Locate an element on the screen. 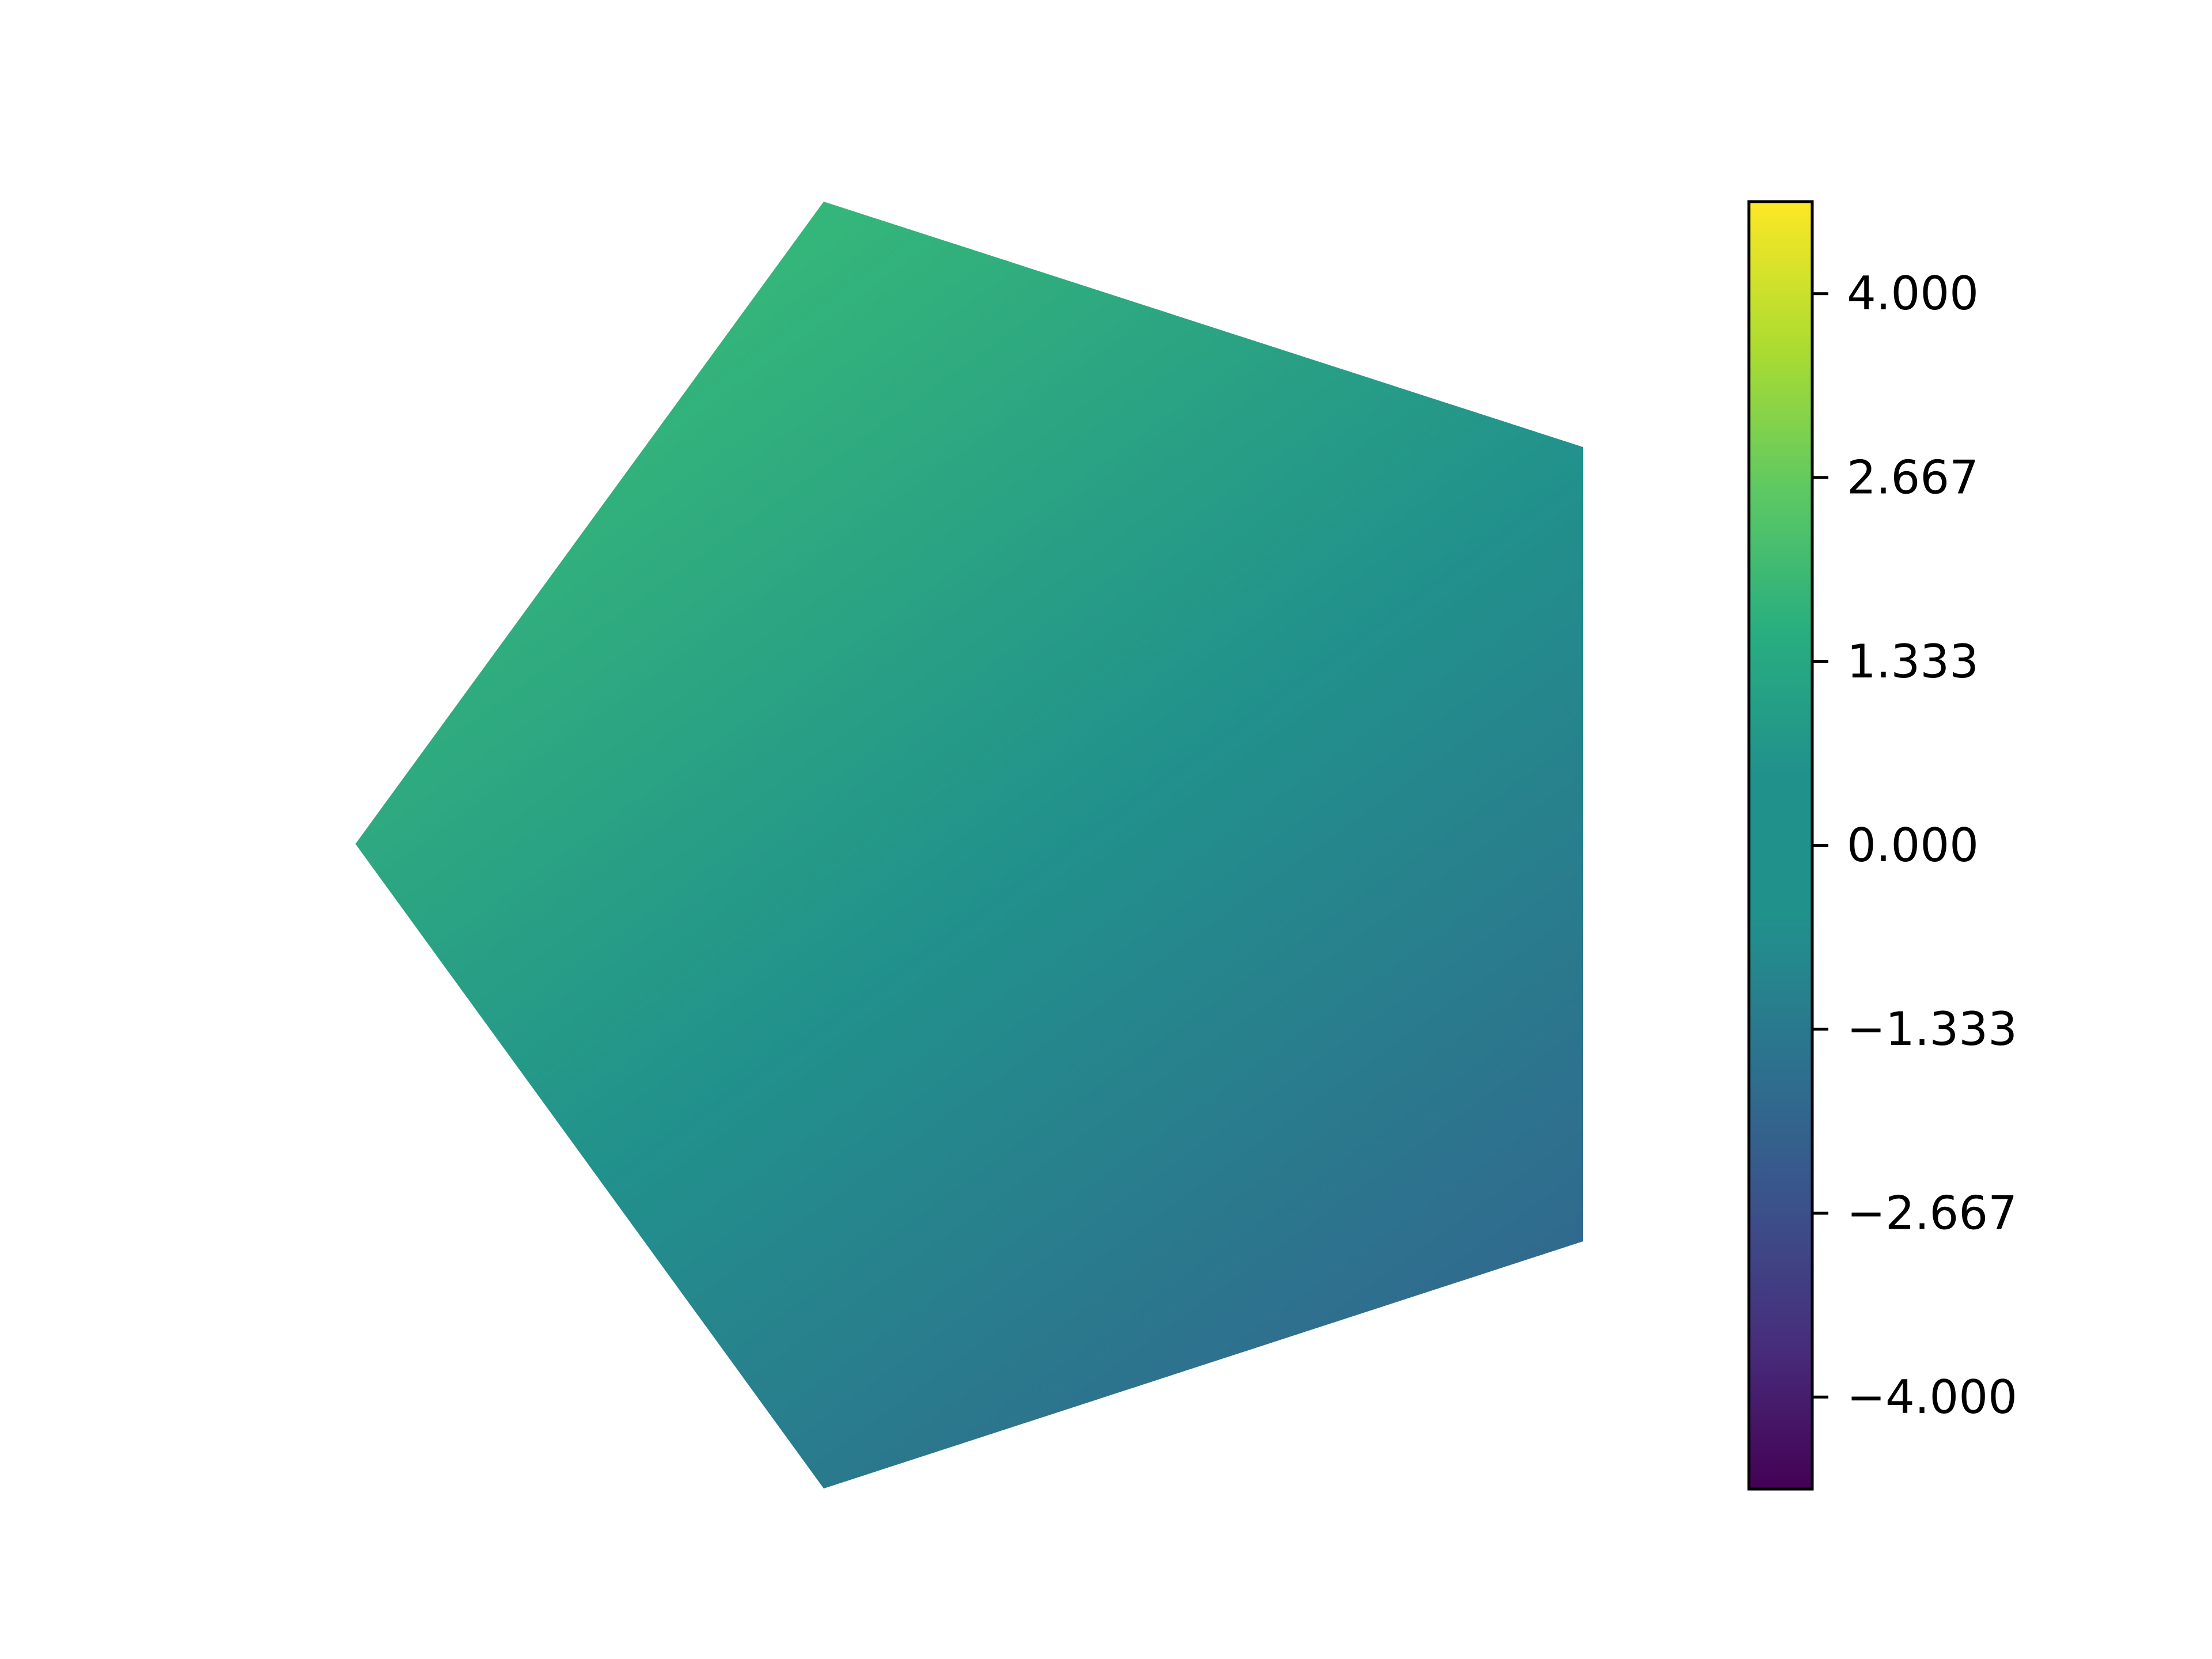 The height and width of the screenshot is (1659, 2212). colorbar-tick-label: −4.000 is located at coordinates (1932, 1397).